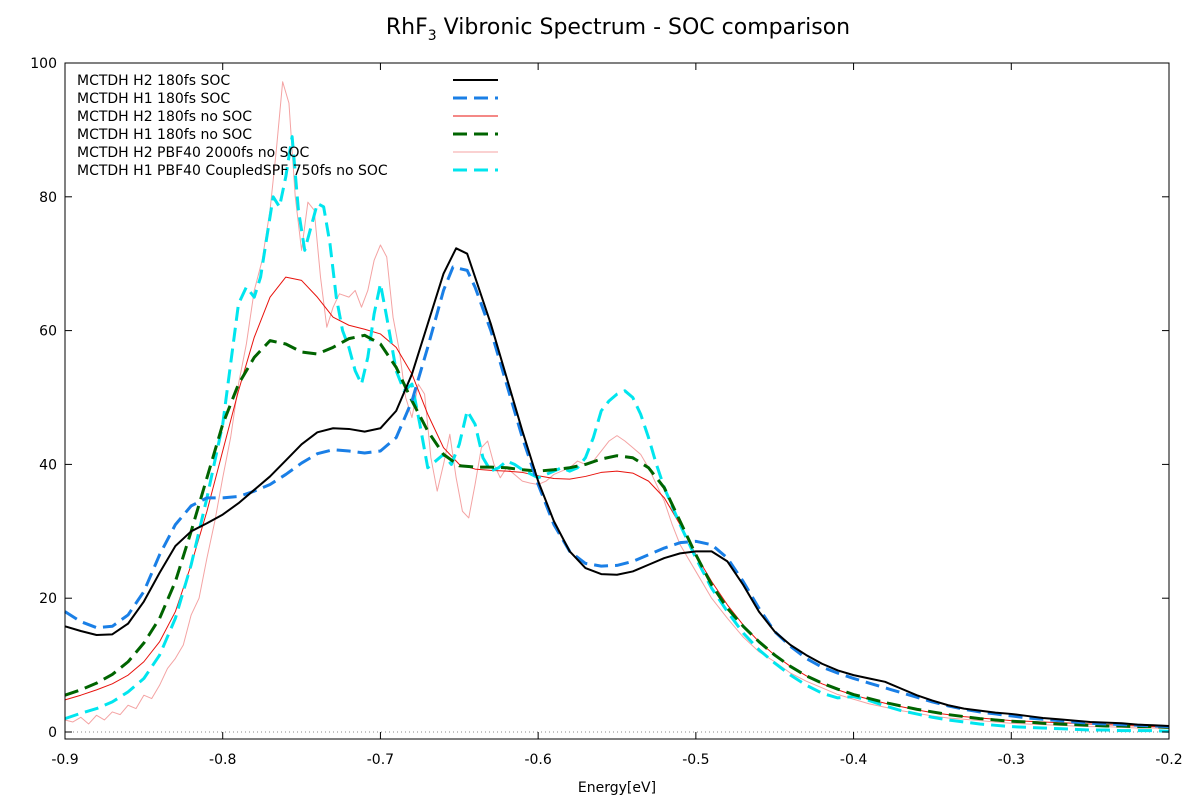  Describe the element at coordinates (164, 117) in the screenshot. I see `legend-label: MCTDH H2 180fs no SOC` at that location.